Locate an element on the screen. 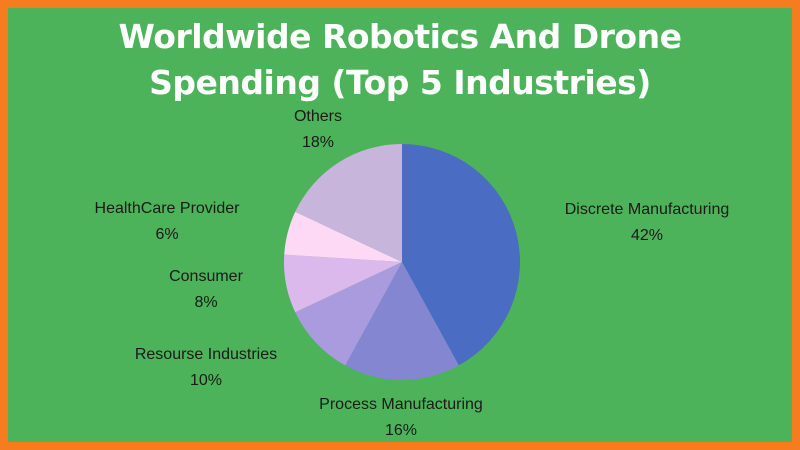 Image resolution: width=800 pixels, height=450 pixels. slice-value-label: 10% is located at coordinates (206, 380).